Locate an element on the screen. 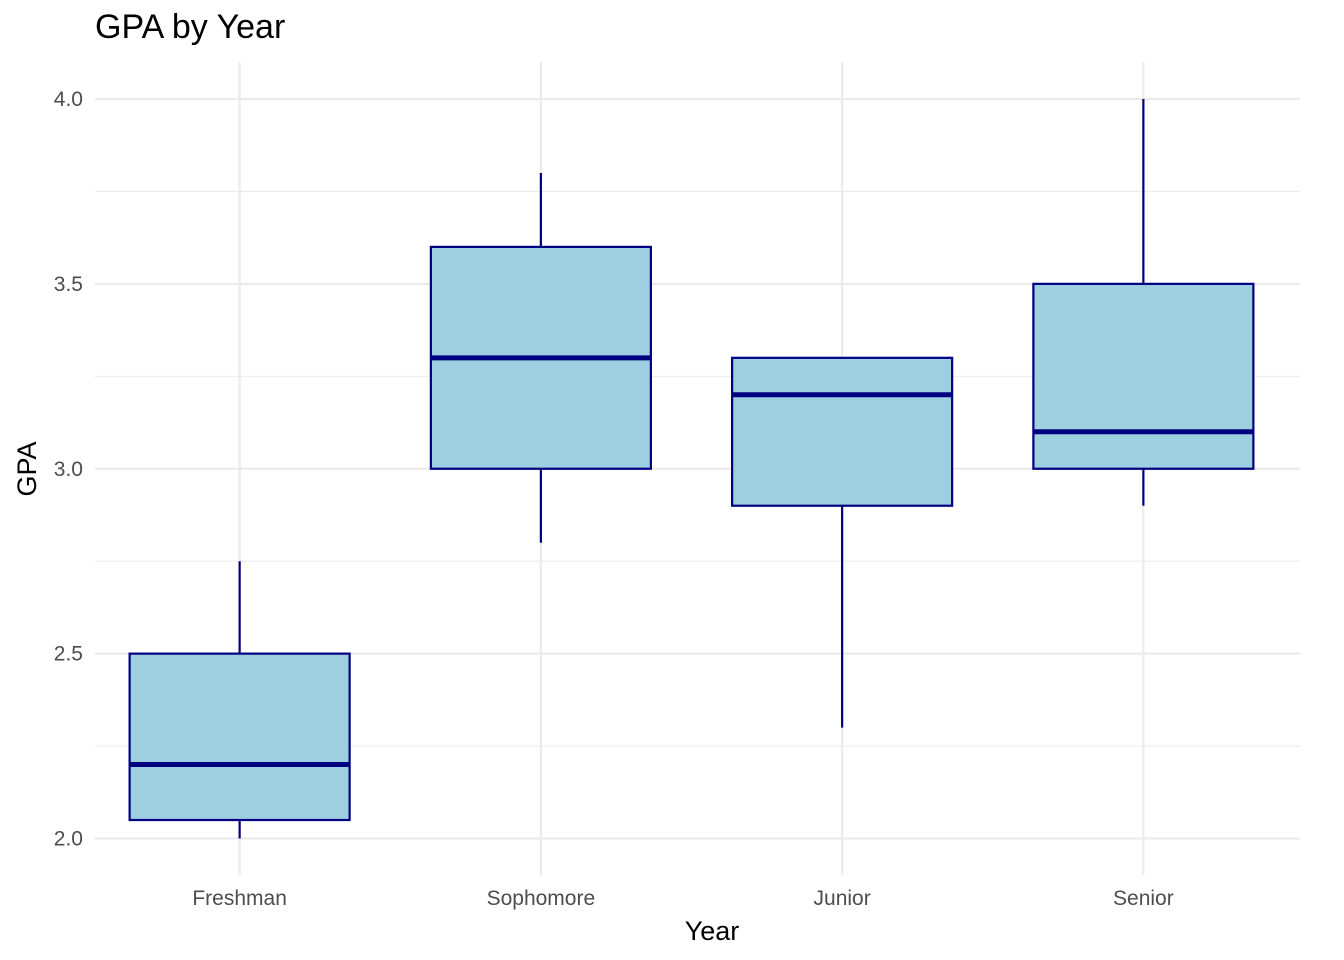 This screenshot has height=960, width=1344. x-tick-label: Sophomore is located at coordinates (541, 898).